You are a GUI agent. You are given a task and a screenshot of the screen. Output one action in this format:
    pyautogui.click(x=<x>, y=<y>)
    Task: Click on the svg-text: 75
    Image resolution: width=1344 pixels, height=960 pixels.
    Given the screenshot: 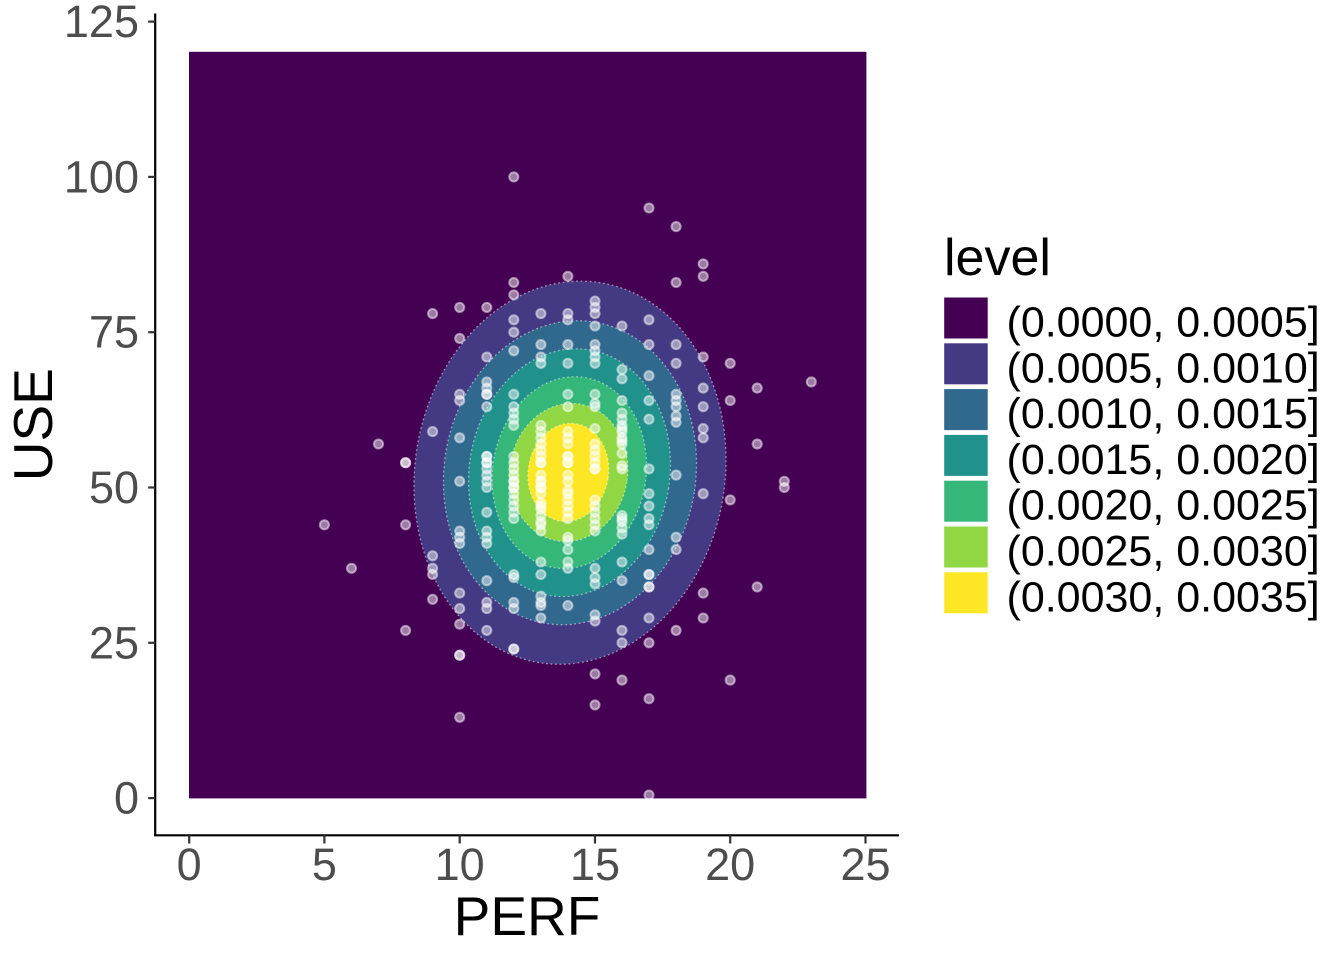 What is the action you would take?
    pyautogui.click(x=114, y=332)
    